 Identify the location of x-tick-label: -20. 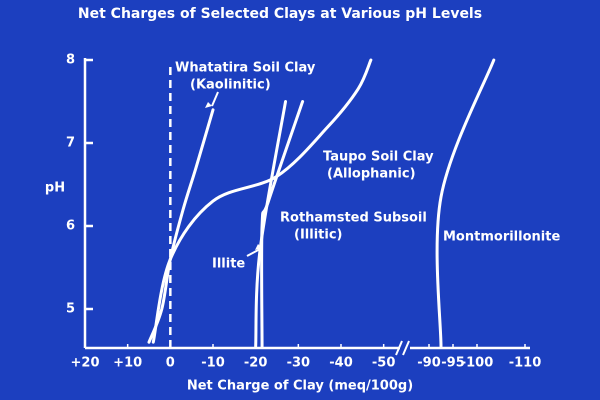
(256, 363).